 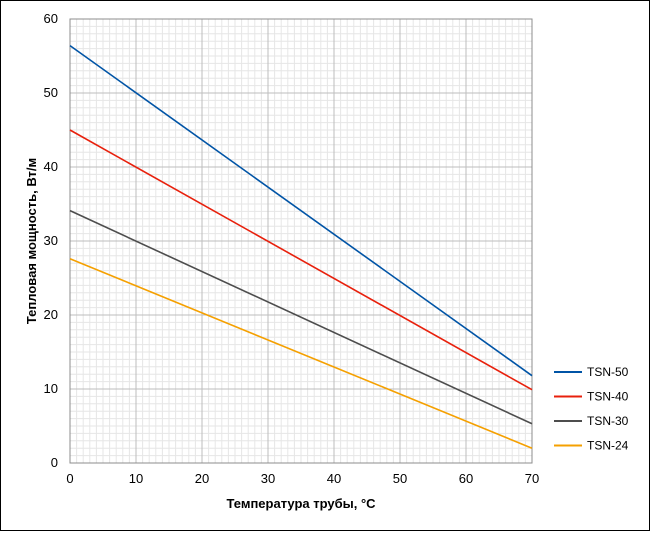 I want to click on legend-label: TSN-24, so click(x=608, y=446).